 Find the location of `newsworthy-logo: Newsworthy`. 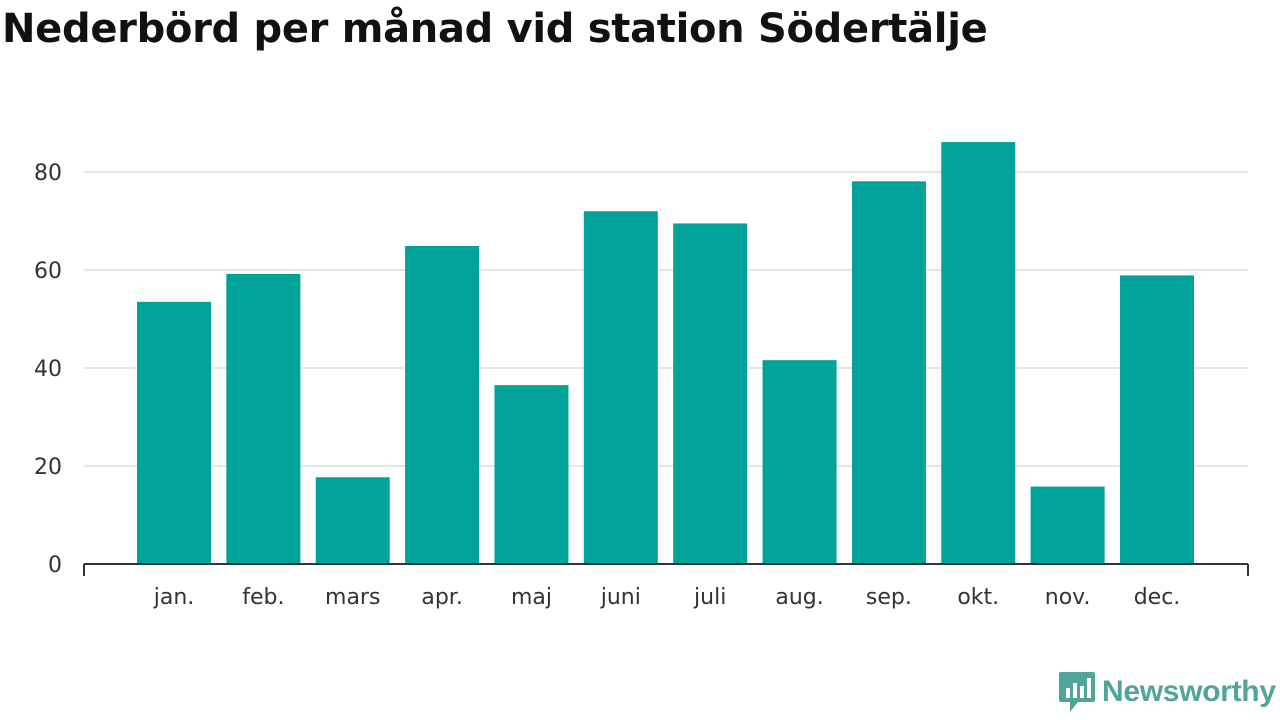

newsworthy-logo: Newsworthy is located at coordinates (1167, 692).